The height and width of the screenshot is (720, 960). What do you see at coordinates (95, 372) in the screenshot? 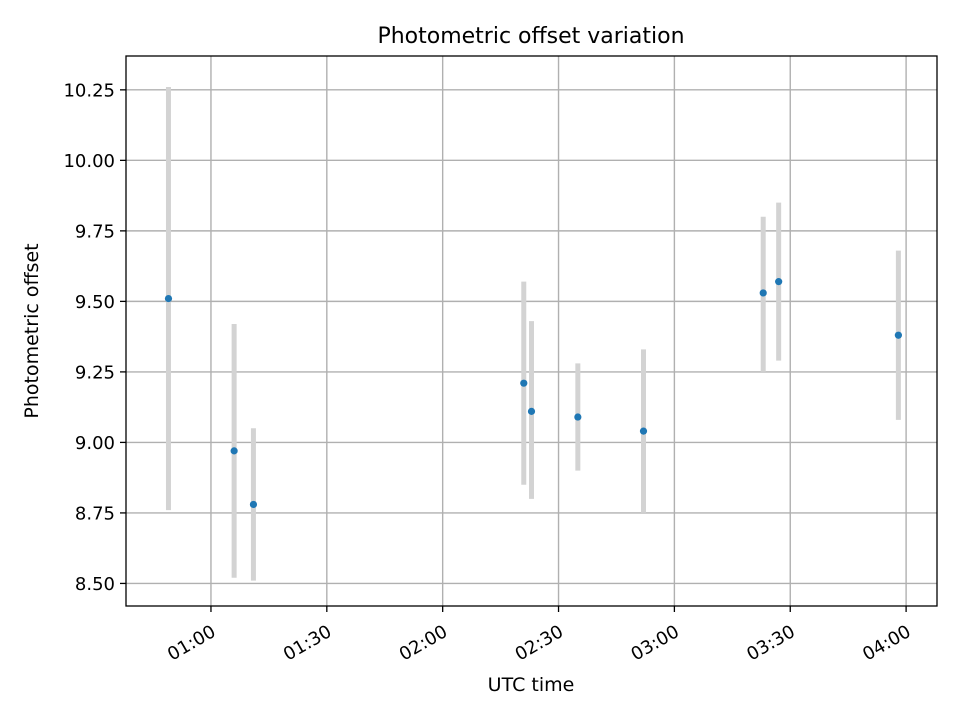
I see `y-tick-label: 9.25` at bounding box center [95, 372].